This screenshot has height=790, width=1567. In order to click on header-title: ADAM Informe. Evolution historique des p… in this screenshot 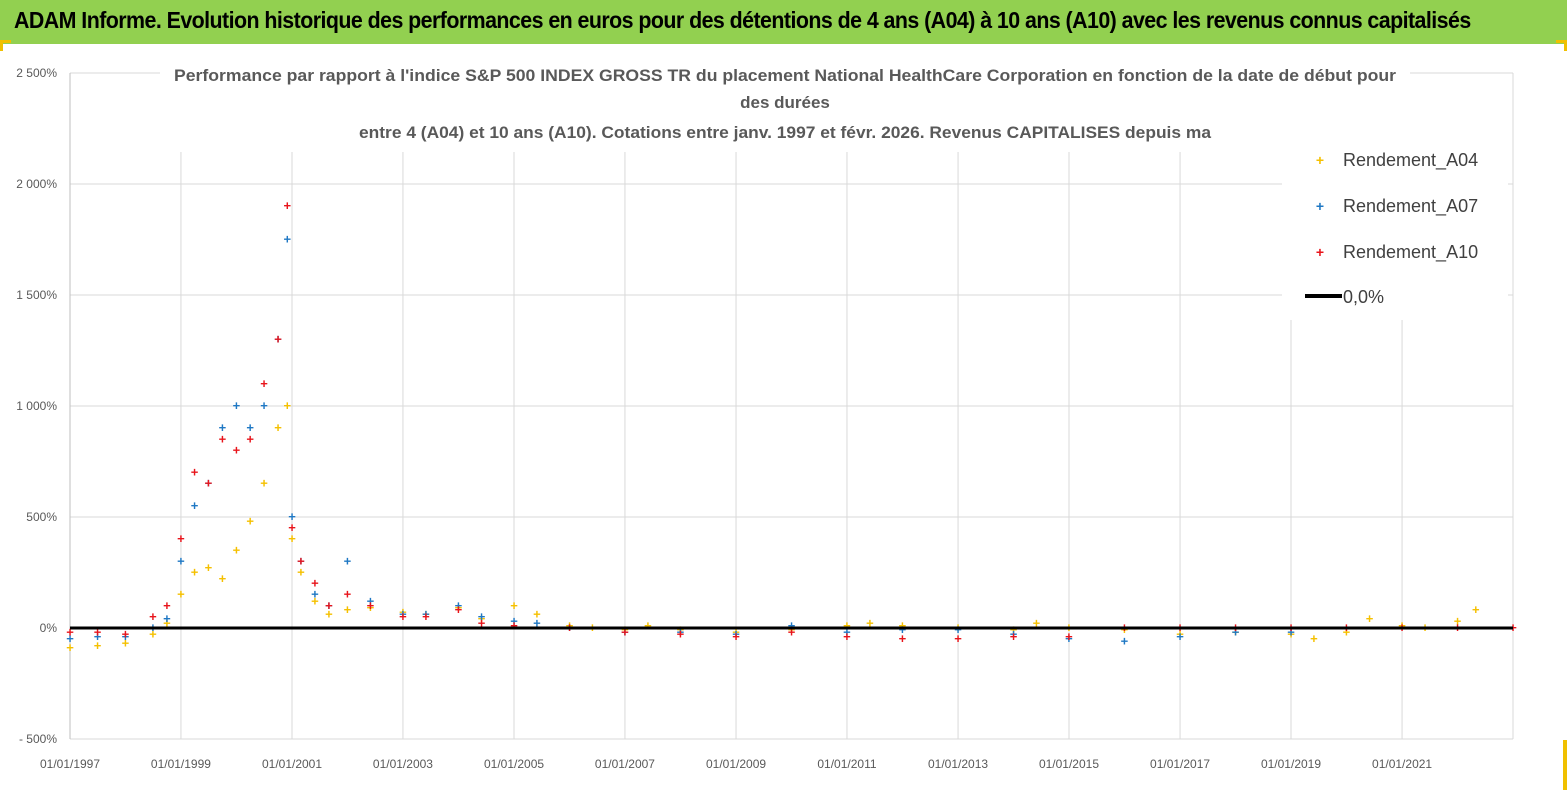, I will do `click(742, 20)`.